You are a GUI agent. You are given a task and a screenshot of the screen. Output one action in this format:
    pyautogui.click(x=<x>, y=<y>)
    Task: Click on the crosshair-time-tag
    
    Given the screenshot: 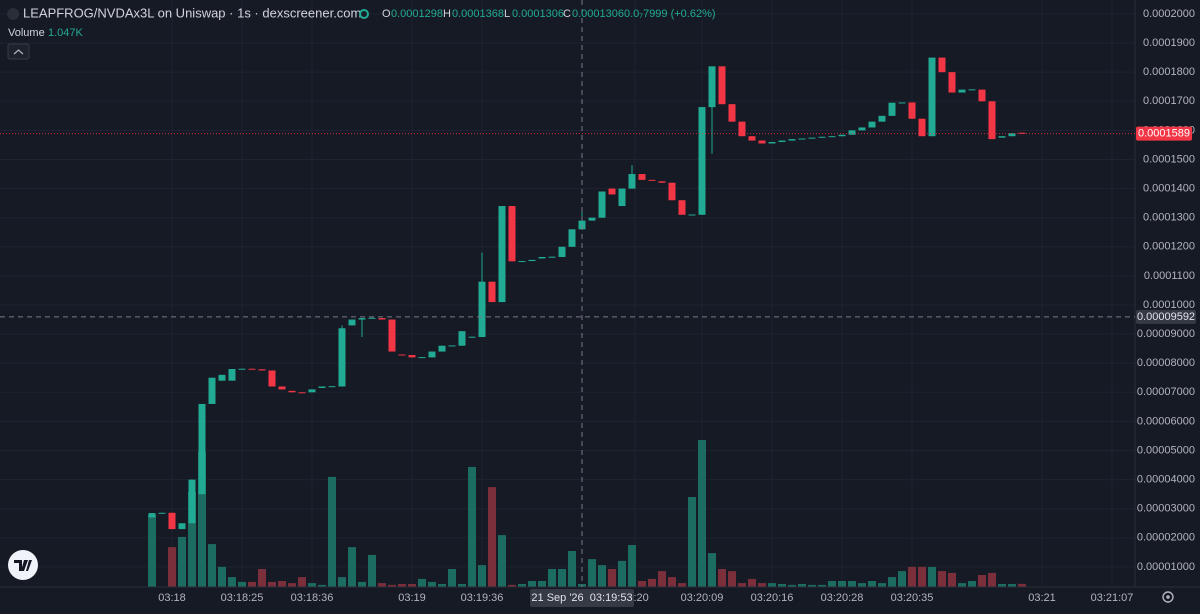 What is the action you would take?
    pyautogui.click(x=582, y=598)
    